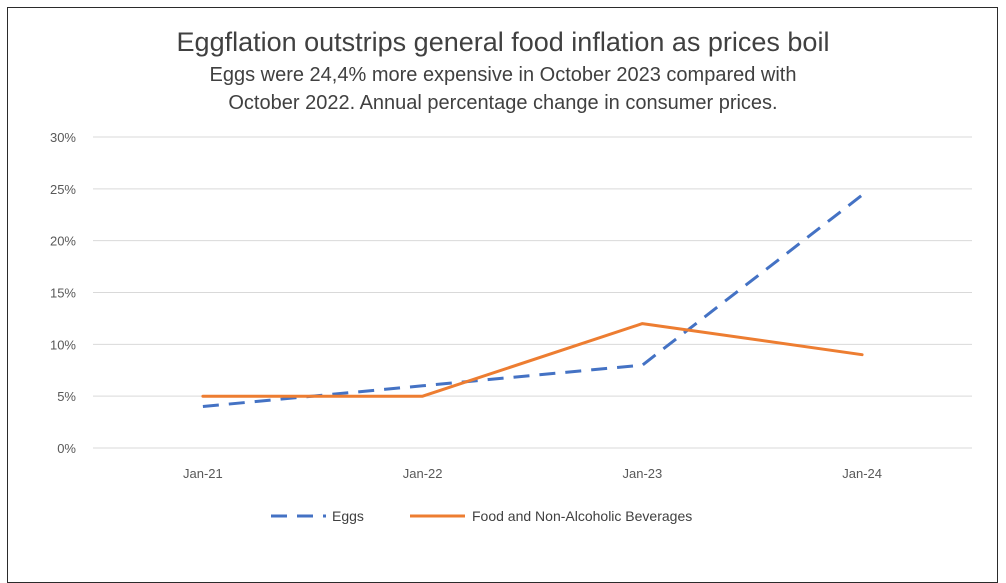  What do you see at coordinates (348, 516) in the screenshot?
I see `legend-label: Eggs` at bounding box center [348, 516].